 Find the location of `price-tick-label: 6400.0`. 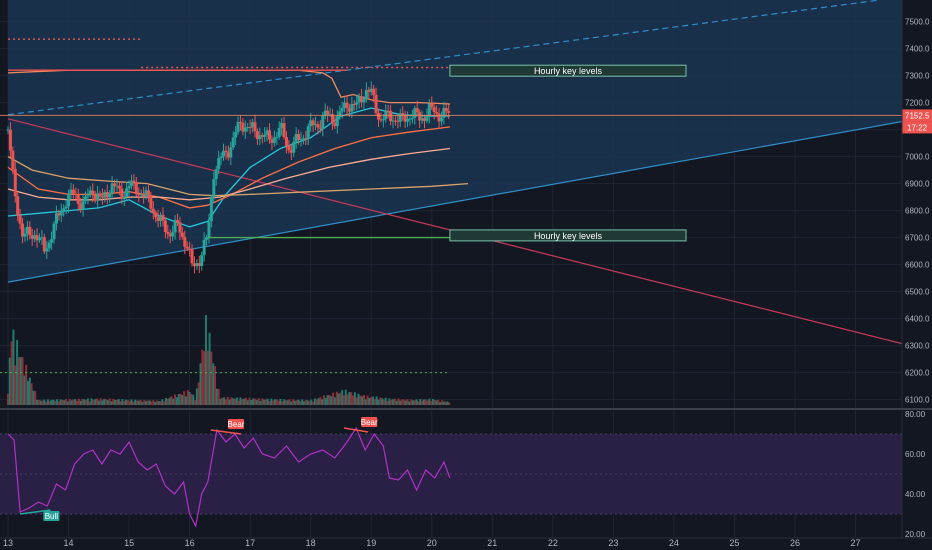

price-tick-label: 6400.0 is located at coordinates (917, 319).